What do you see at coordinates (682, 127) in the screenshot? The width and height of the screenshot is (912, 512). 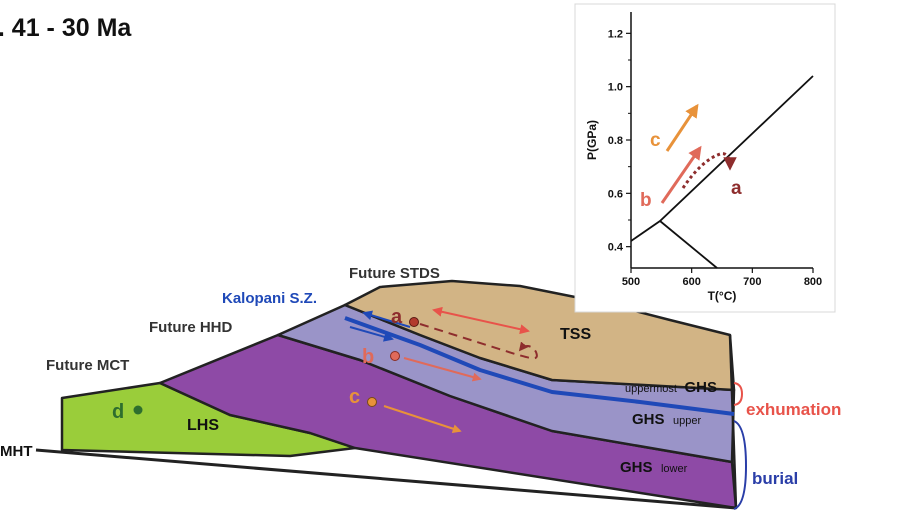 I see `pt-path-c` at bounding box center [682, 127].